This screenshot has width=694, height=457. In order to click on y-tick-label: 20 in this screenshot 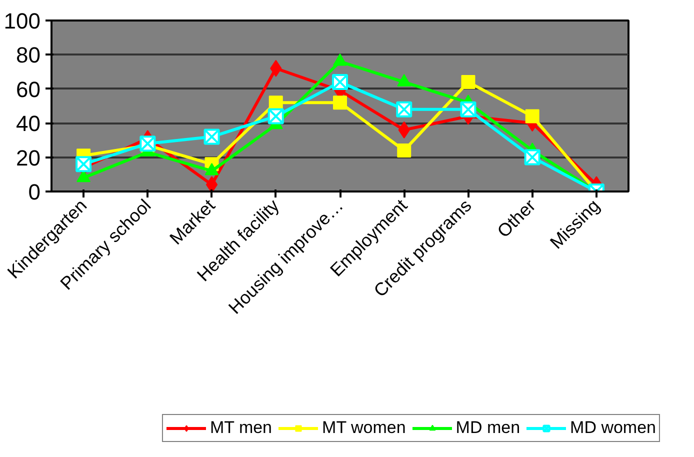, I will do `click(28, 157)`.